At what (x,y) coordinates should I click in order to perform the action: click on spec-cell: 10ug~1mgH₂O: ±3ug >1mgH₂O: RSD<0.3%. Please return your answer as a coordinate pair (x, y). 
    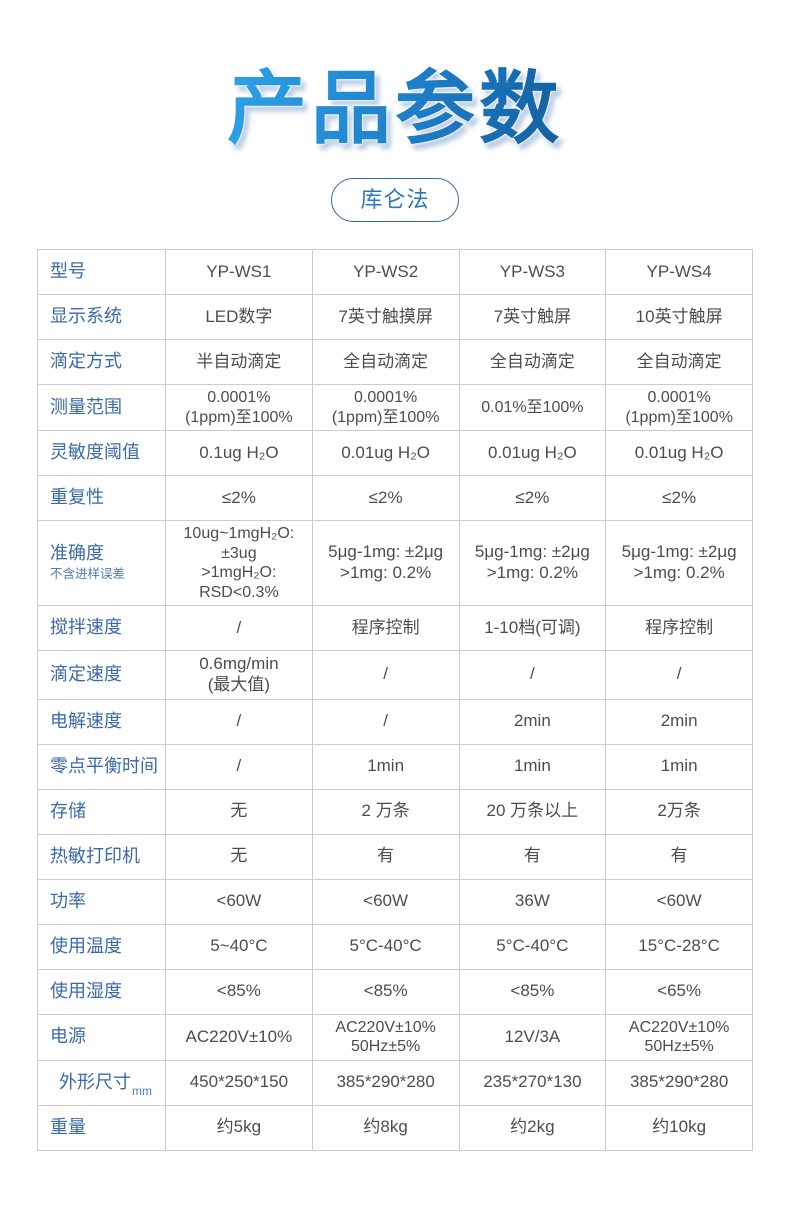
    Looking at the image, I should click on (239, 564).